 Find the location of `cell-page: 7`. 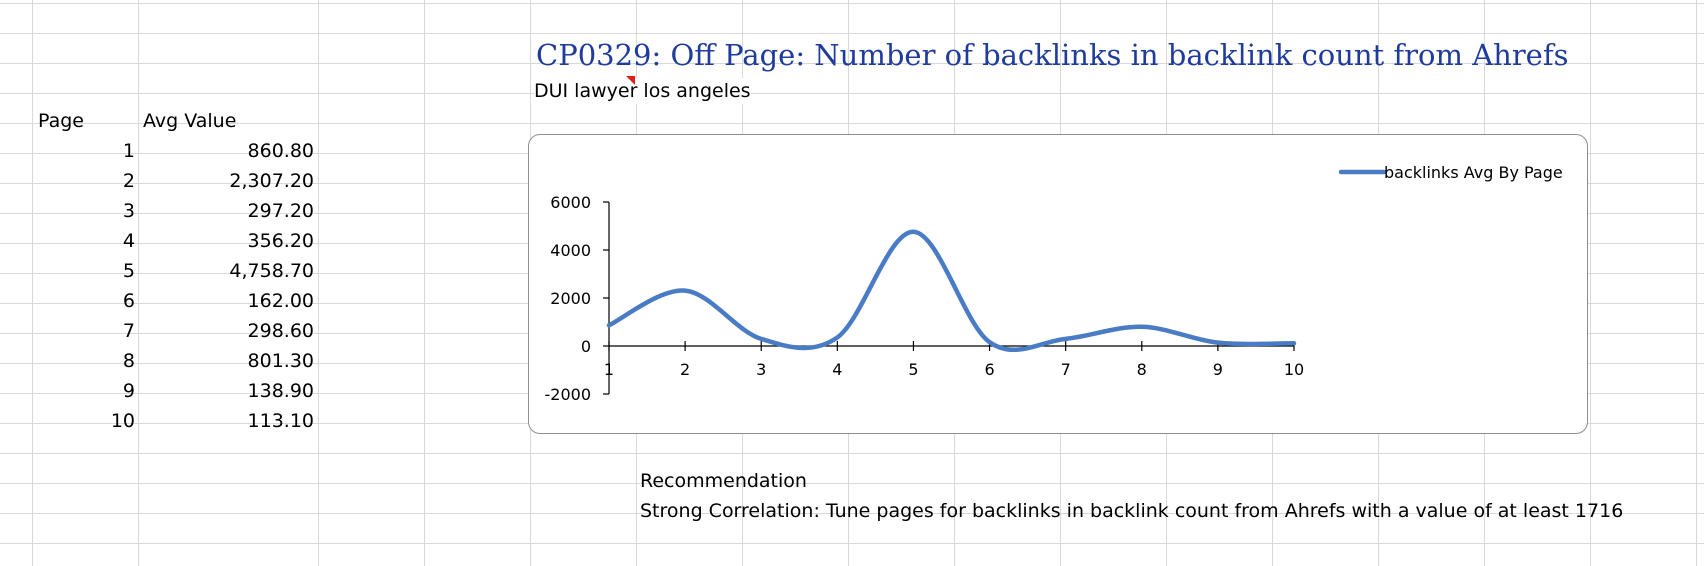

cell-page: 7 is located at coordinates (128, 331).